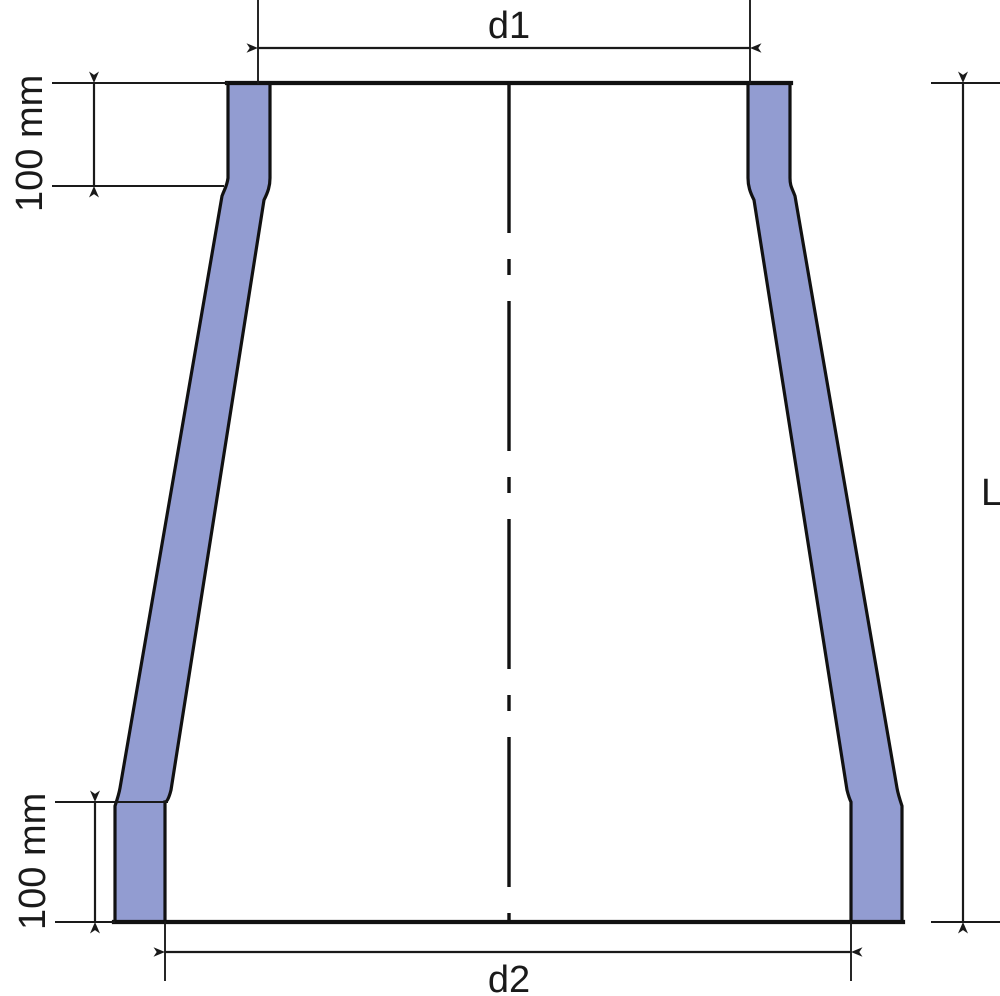 This screenshot has width=1000, height=996. What do you see at coordinates (192, 502) in the screenshot?
I see `left-wall-section` at bounding box center [192, 502].